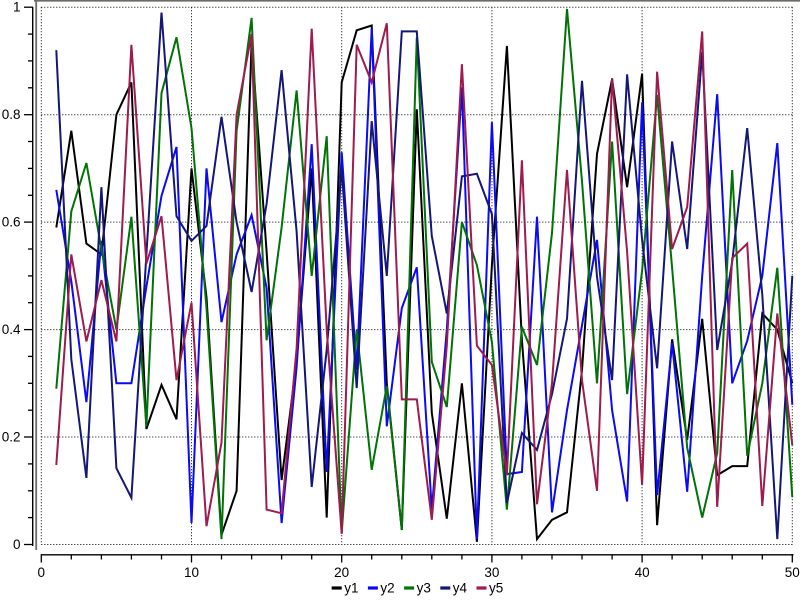 This screenshot has height=600, width=800. Describe the element at coordinates (460, 588) in the screenshot. I see `svg-text: y4` at that location.